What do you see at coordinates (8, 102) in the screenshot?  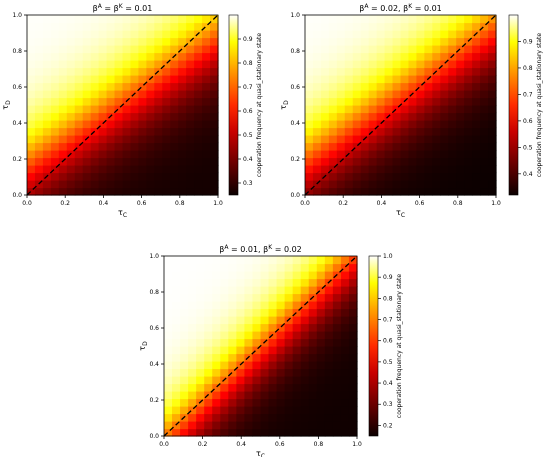 I see `y-axis-label-subscript: D` at bounding box center [8, 102].